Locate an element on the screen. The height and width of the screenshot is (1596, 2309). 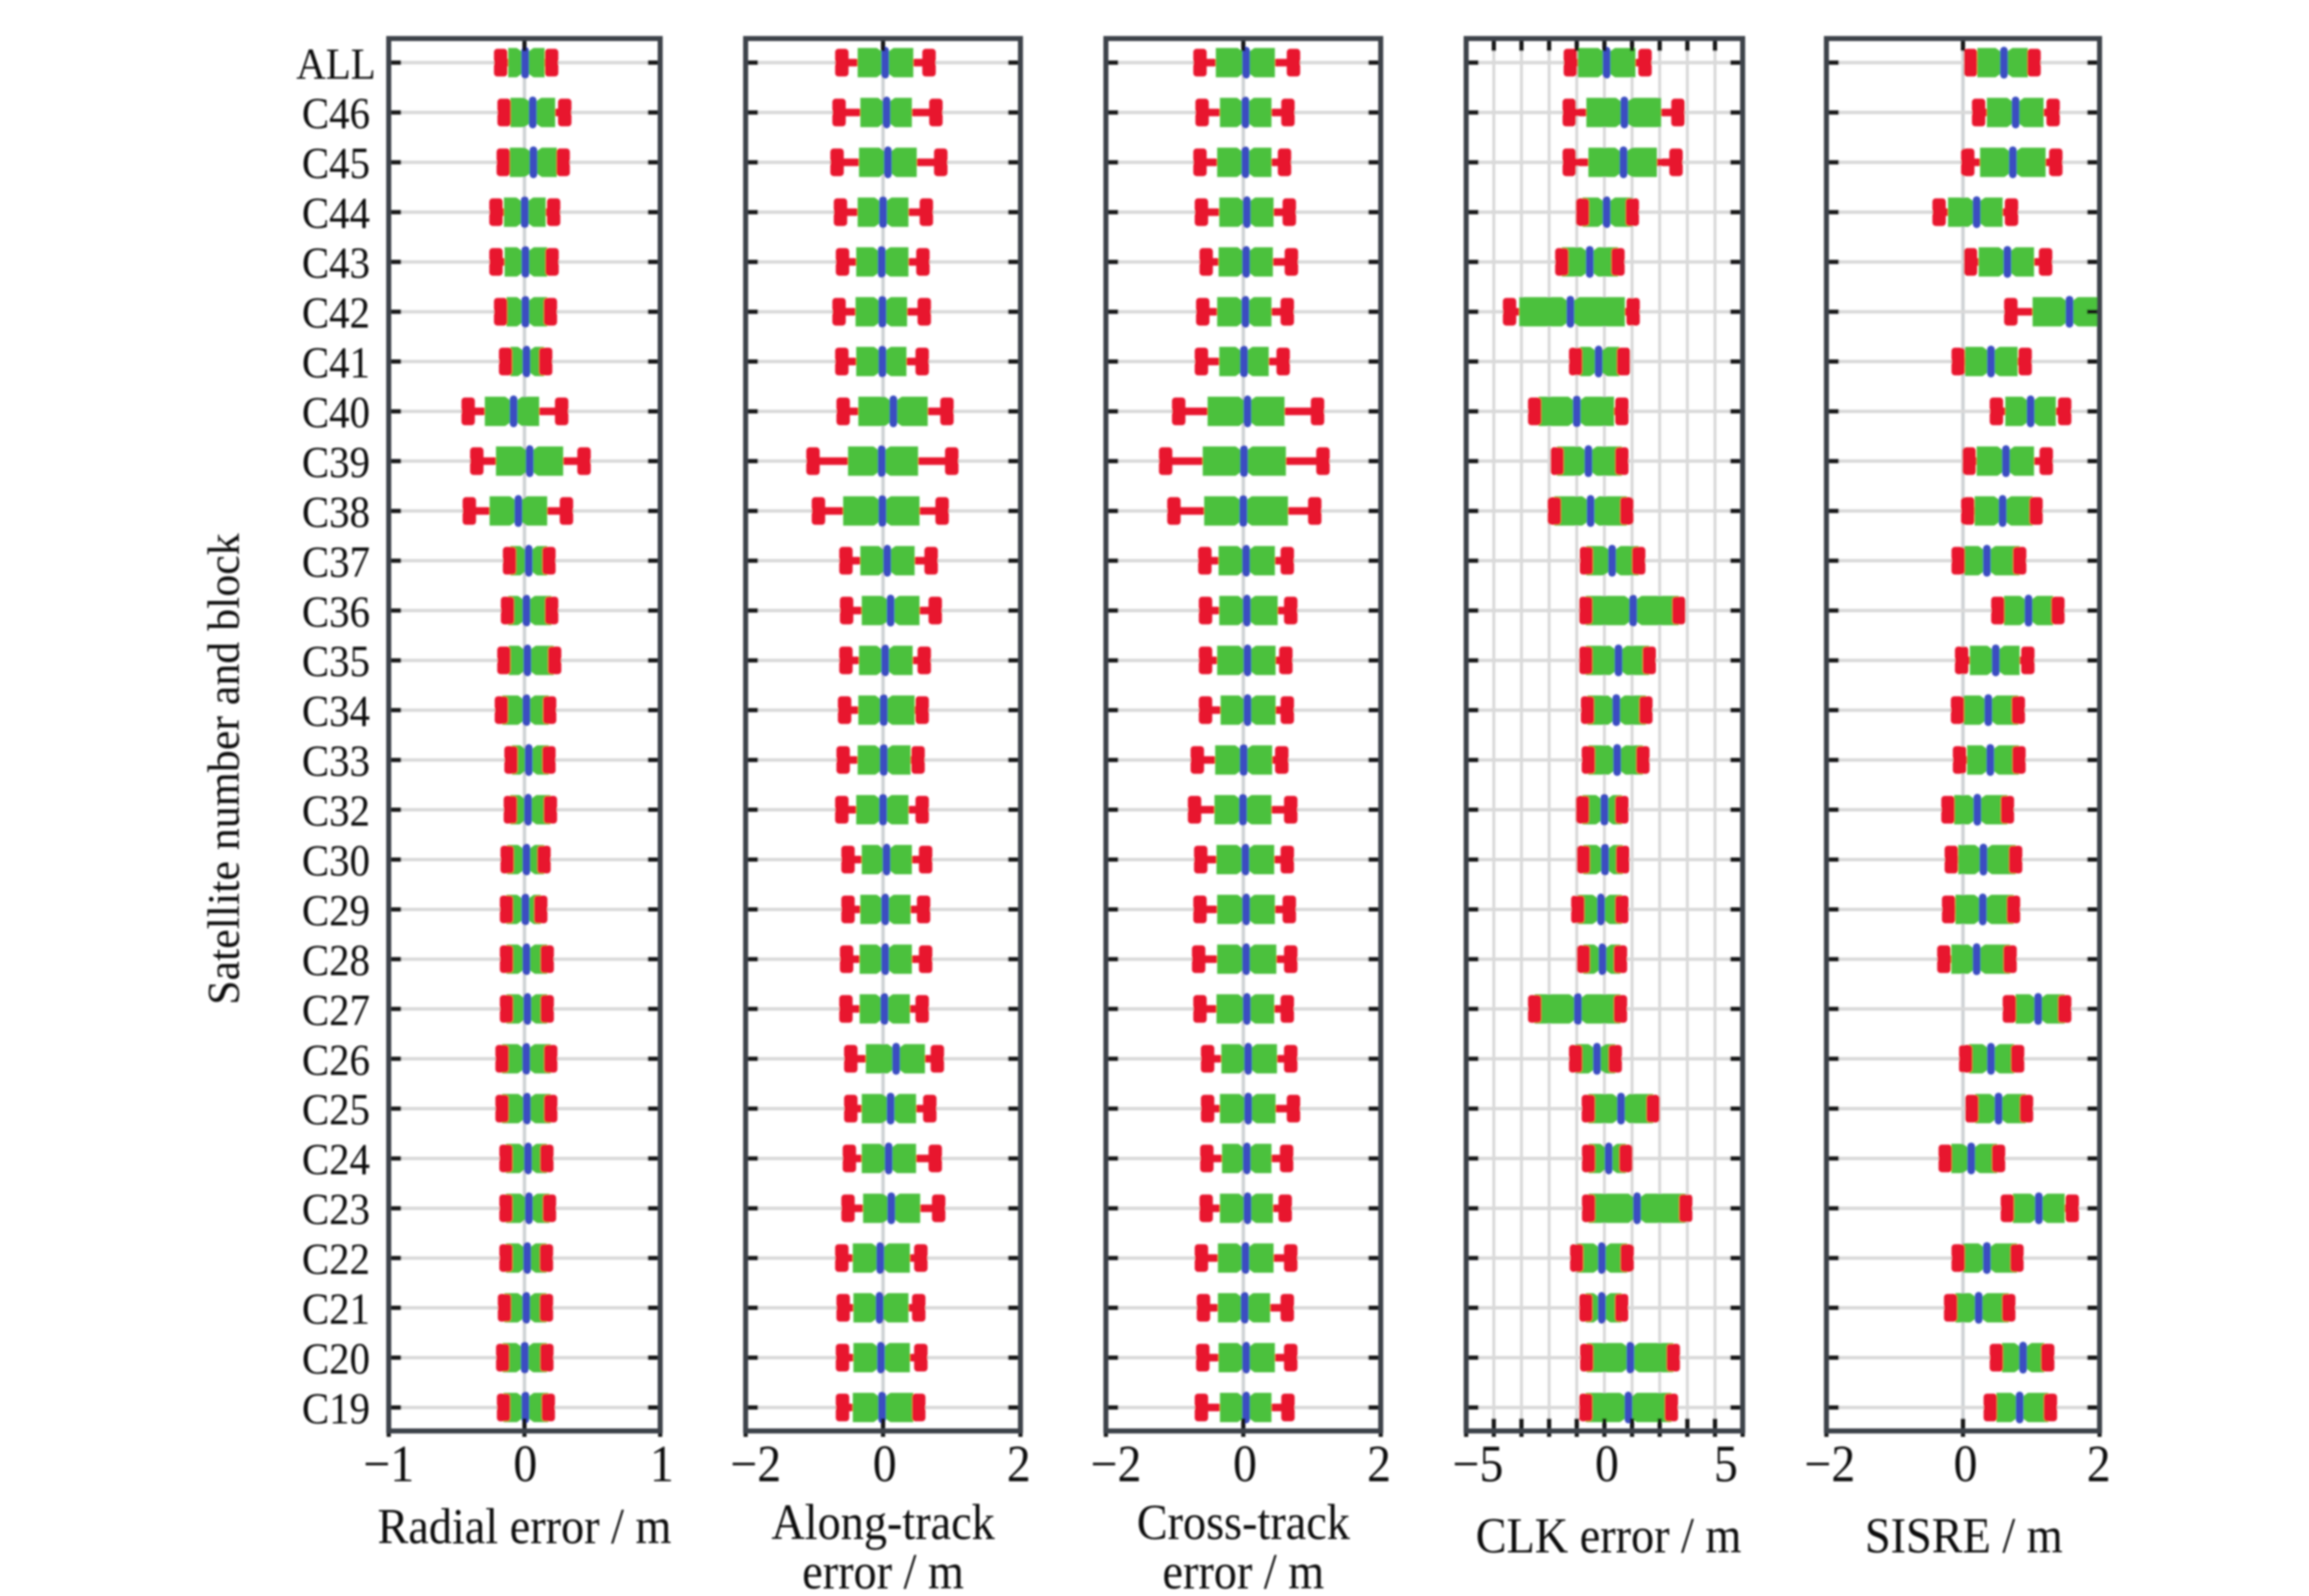
svg-text: ALL is located at coordinates (336, 64).